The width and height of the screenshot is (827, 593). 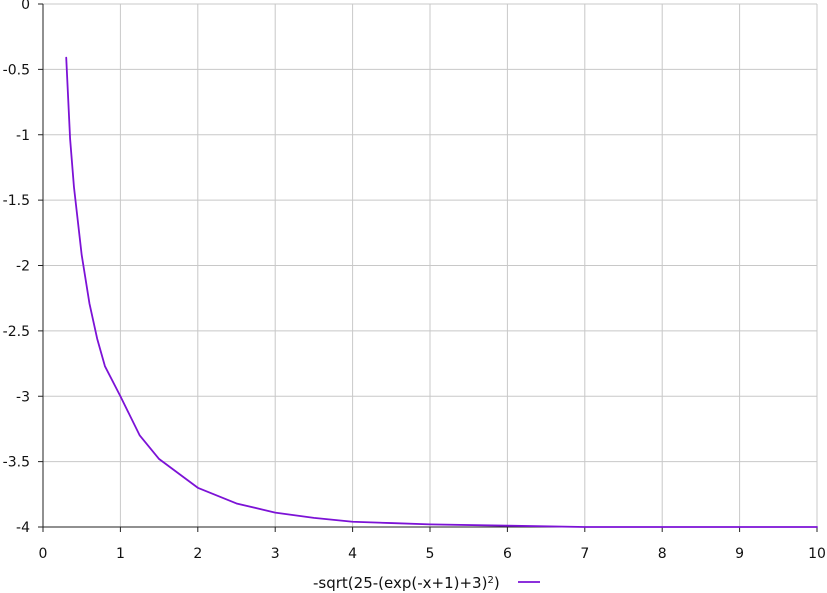 I want to click on y-axis-tick-label: -1, so click(x=23, y=136).